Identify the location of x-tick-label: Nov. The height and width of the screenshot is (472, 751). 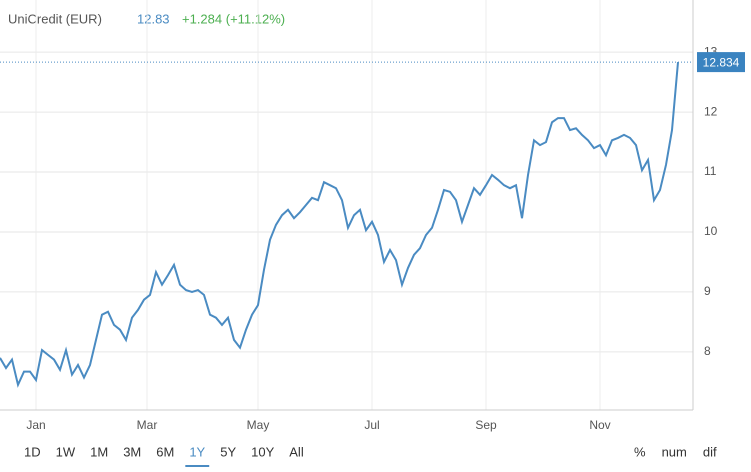
(599, 425).